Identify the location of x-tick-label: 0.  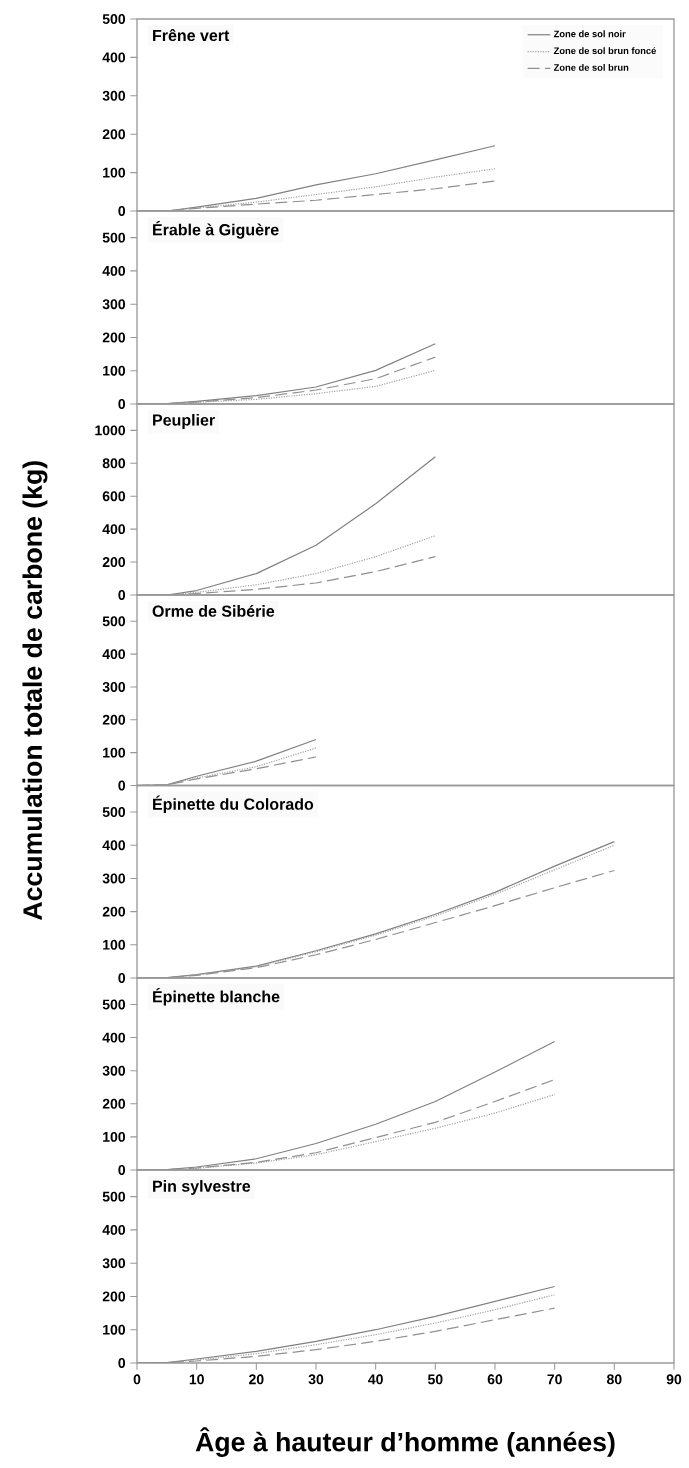
(137, 1379).